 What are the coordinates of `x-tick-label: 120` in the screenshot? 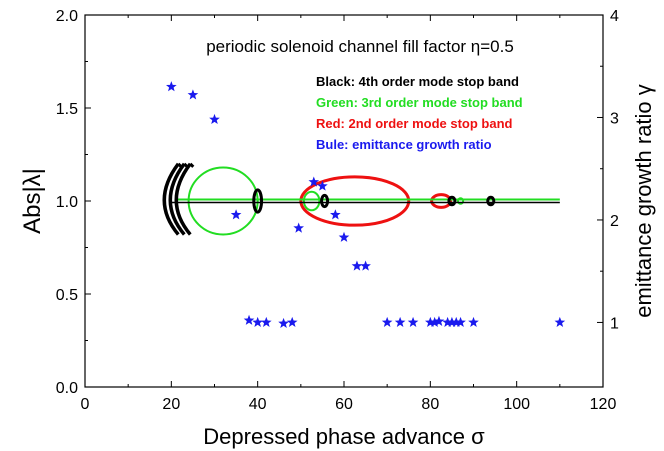 It's located at (603, 404).